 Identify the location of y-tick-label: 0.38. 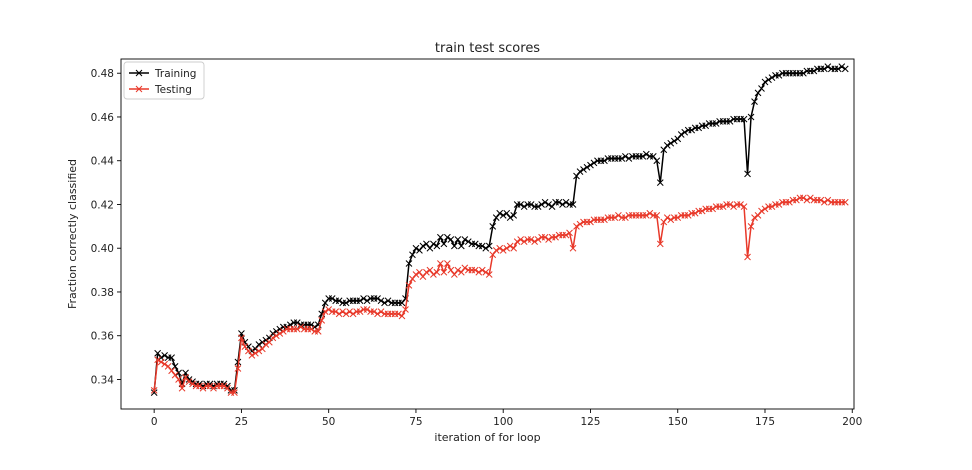
(102, 293).